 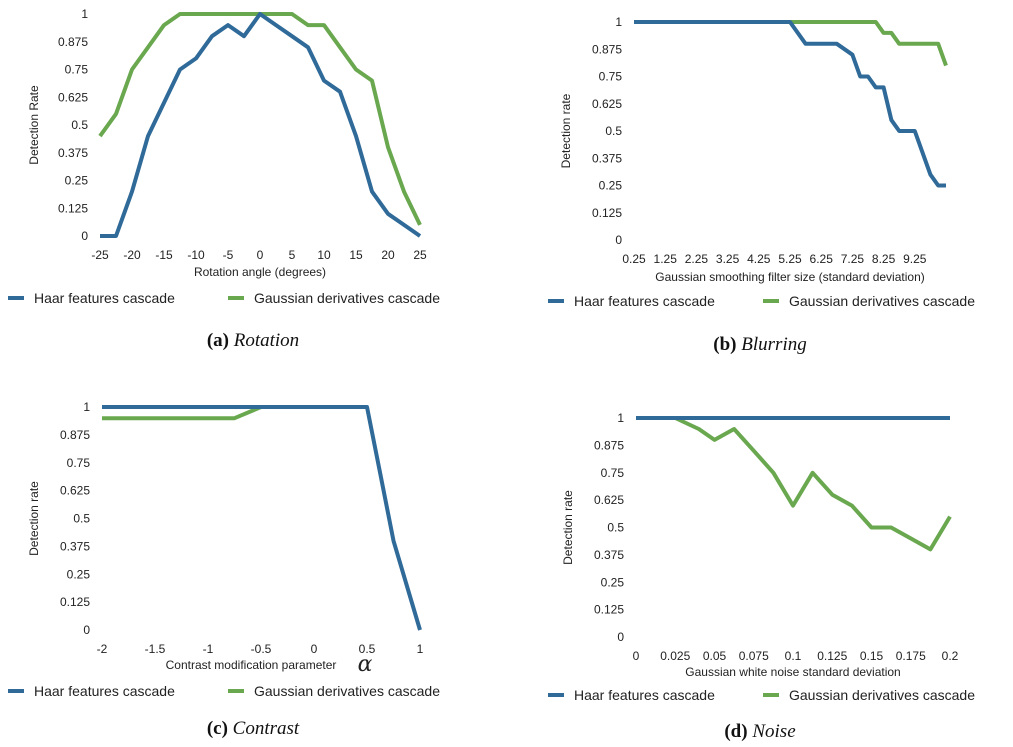 What do you see at coordinates (754, 656) in the screenshot?
I see `x-tick-label: 0.075` at bounding box center [754, 656].